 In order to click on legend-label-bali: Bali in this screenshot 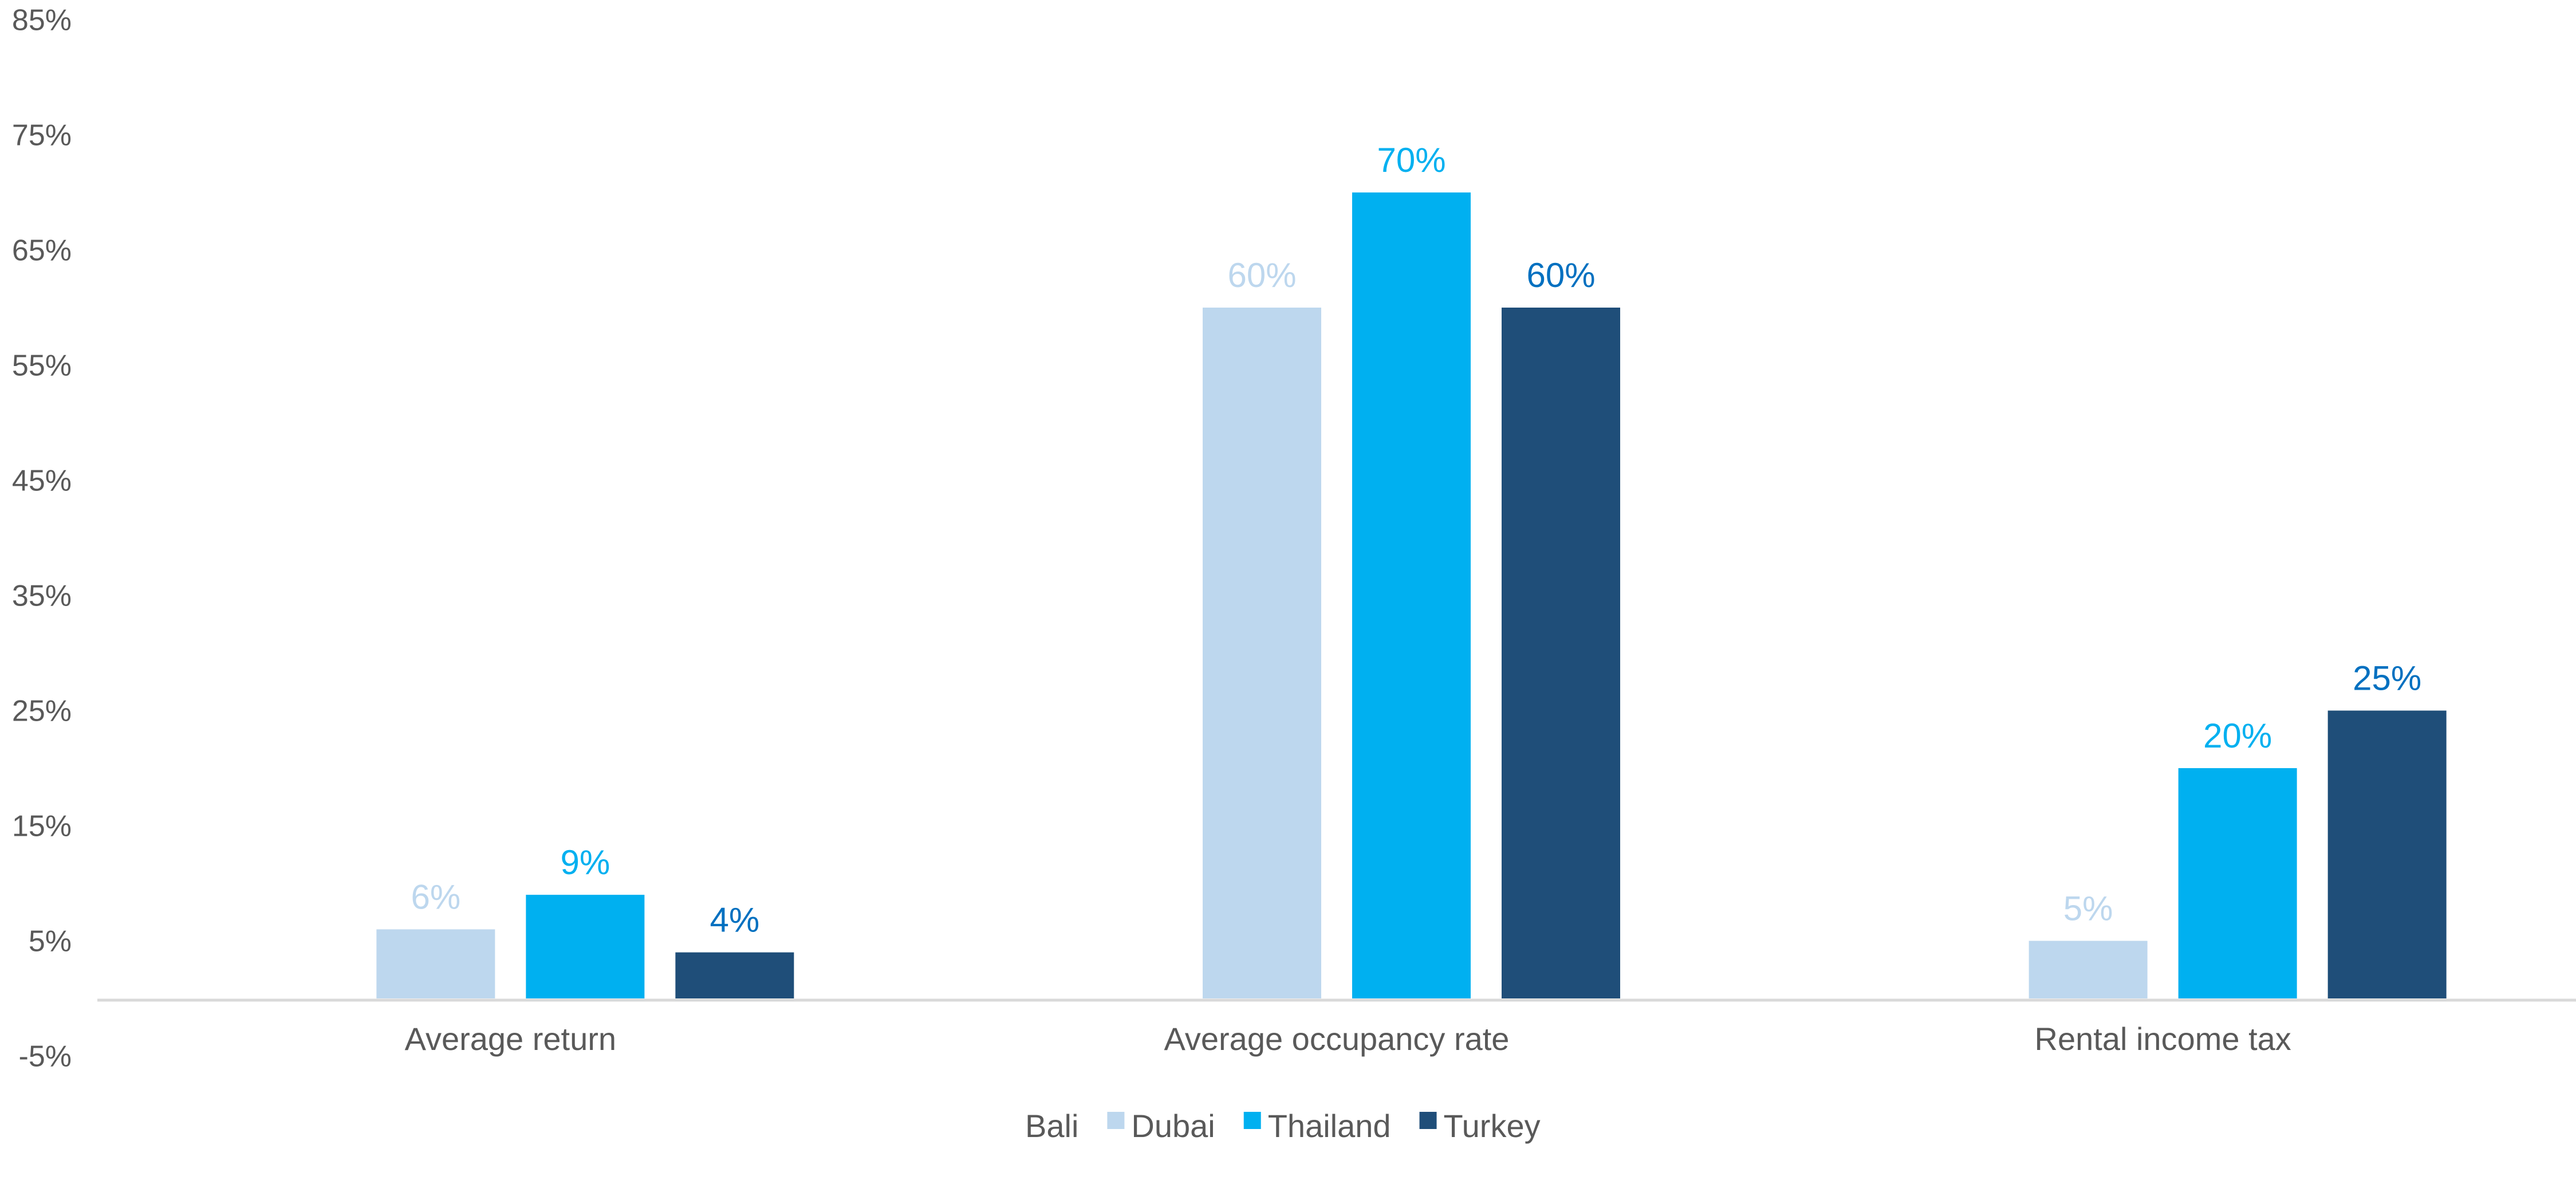, I will do `click(1051, 1126)`.